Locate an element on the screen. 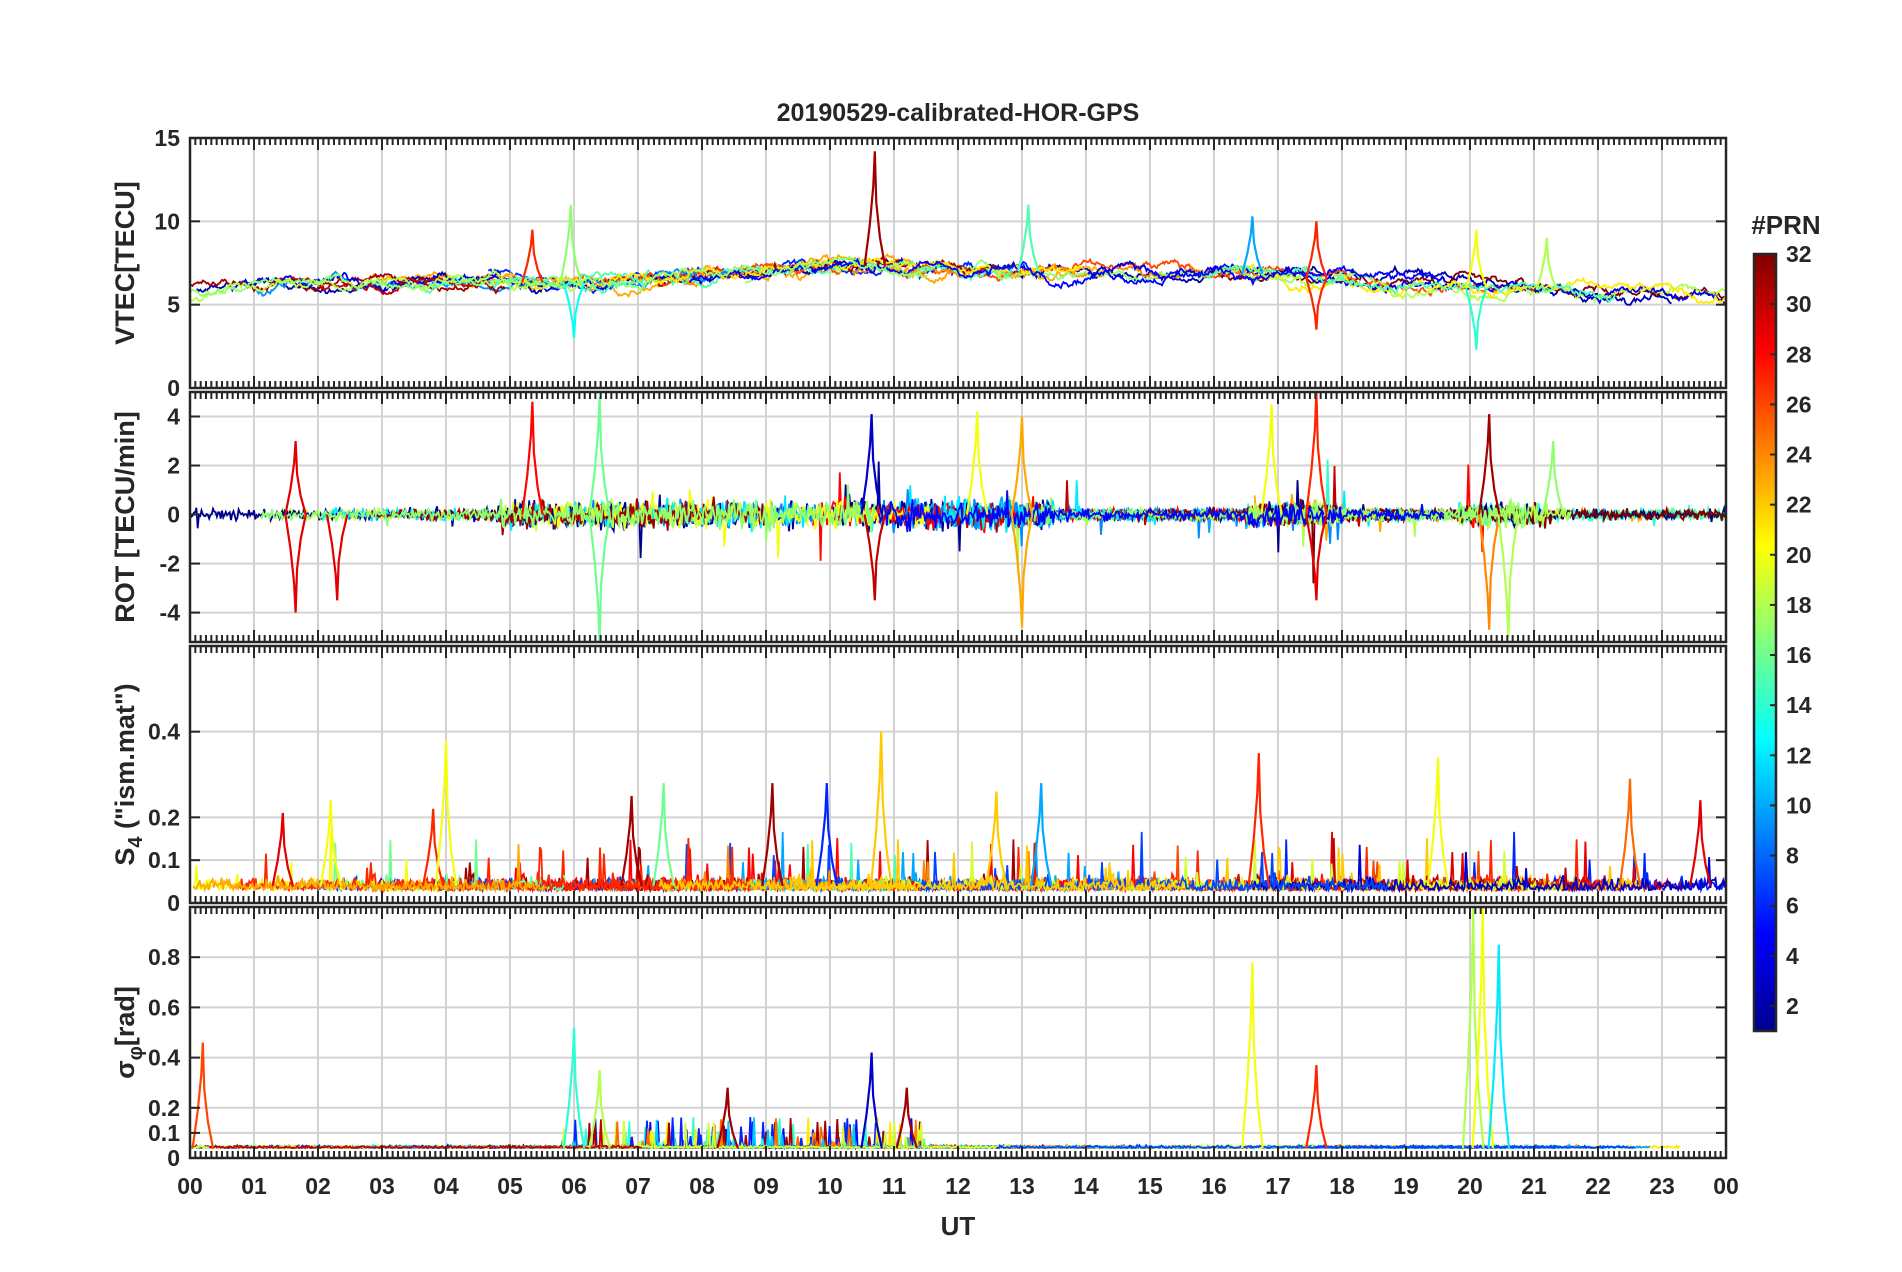  x-tick-label: 19 is located at coordinates (1406, 1186).